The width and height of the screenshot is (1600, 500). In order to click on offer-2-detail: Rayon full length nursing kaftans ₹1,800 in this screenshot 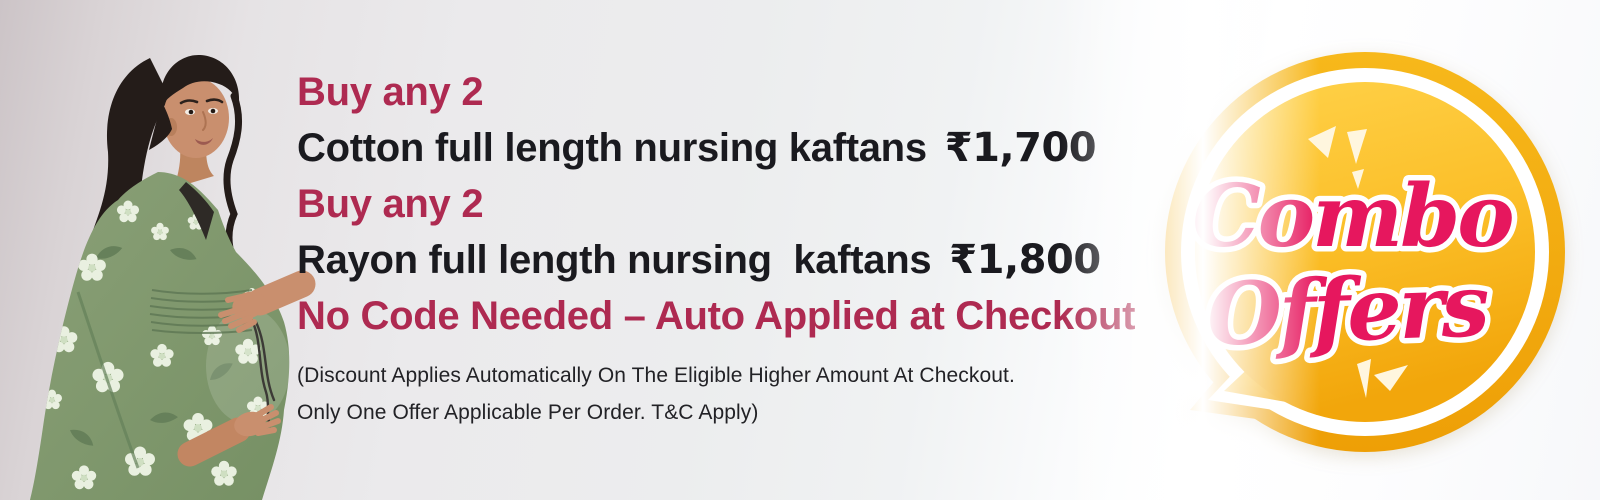, I will do `click(727, 260)`.